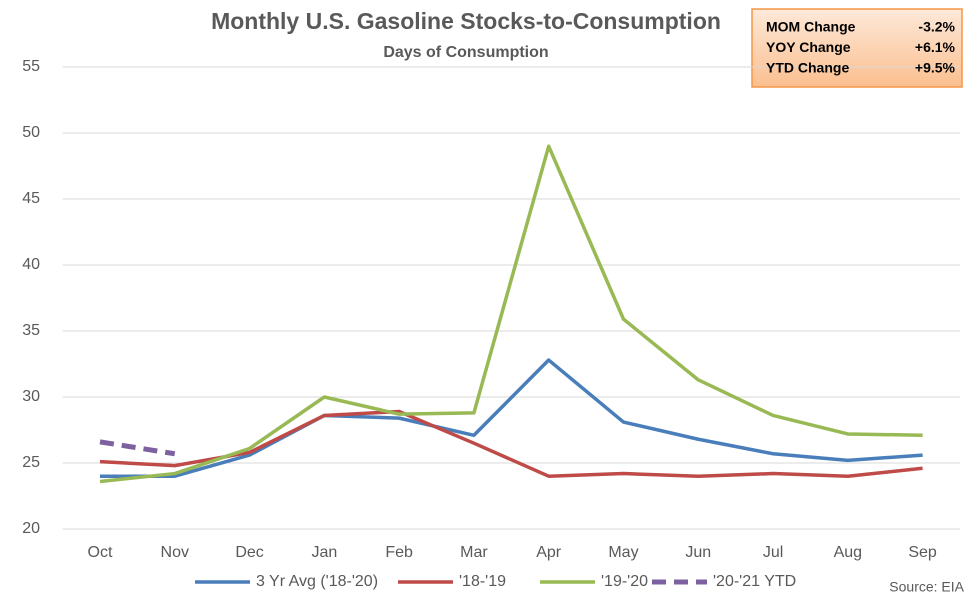 The image size is (976, 601). I want to click on legend-label: '18-'19, so click(482, 581).